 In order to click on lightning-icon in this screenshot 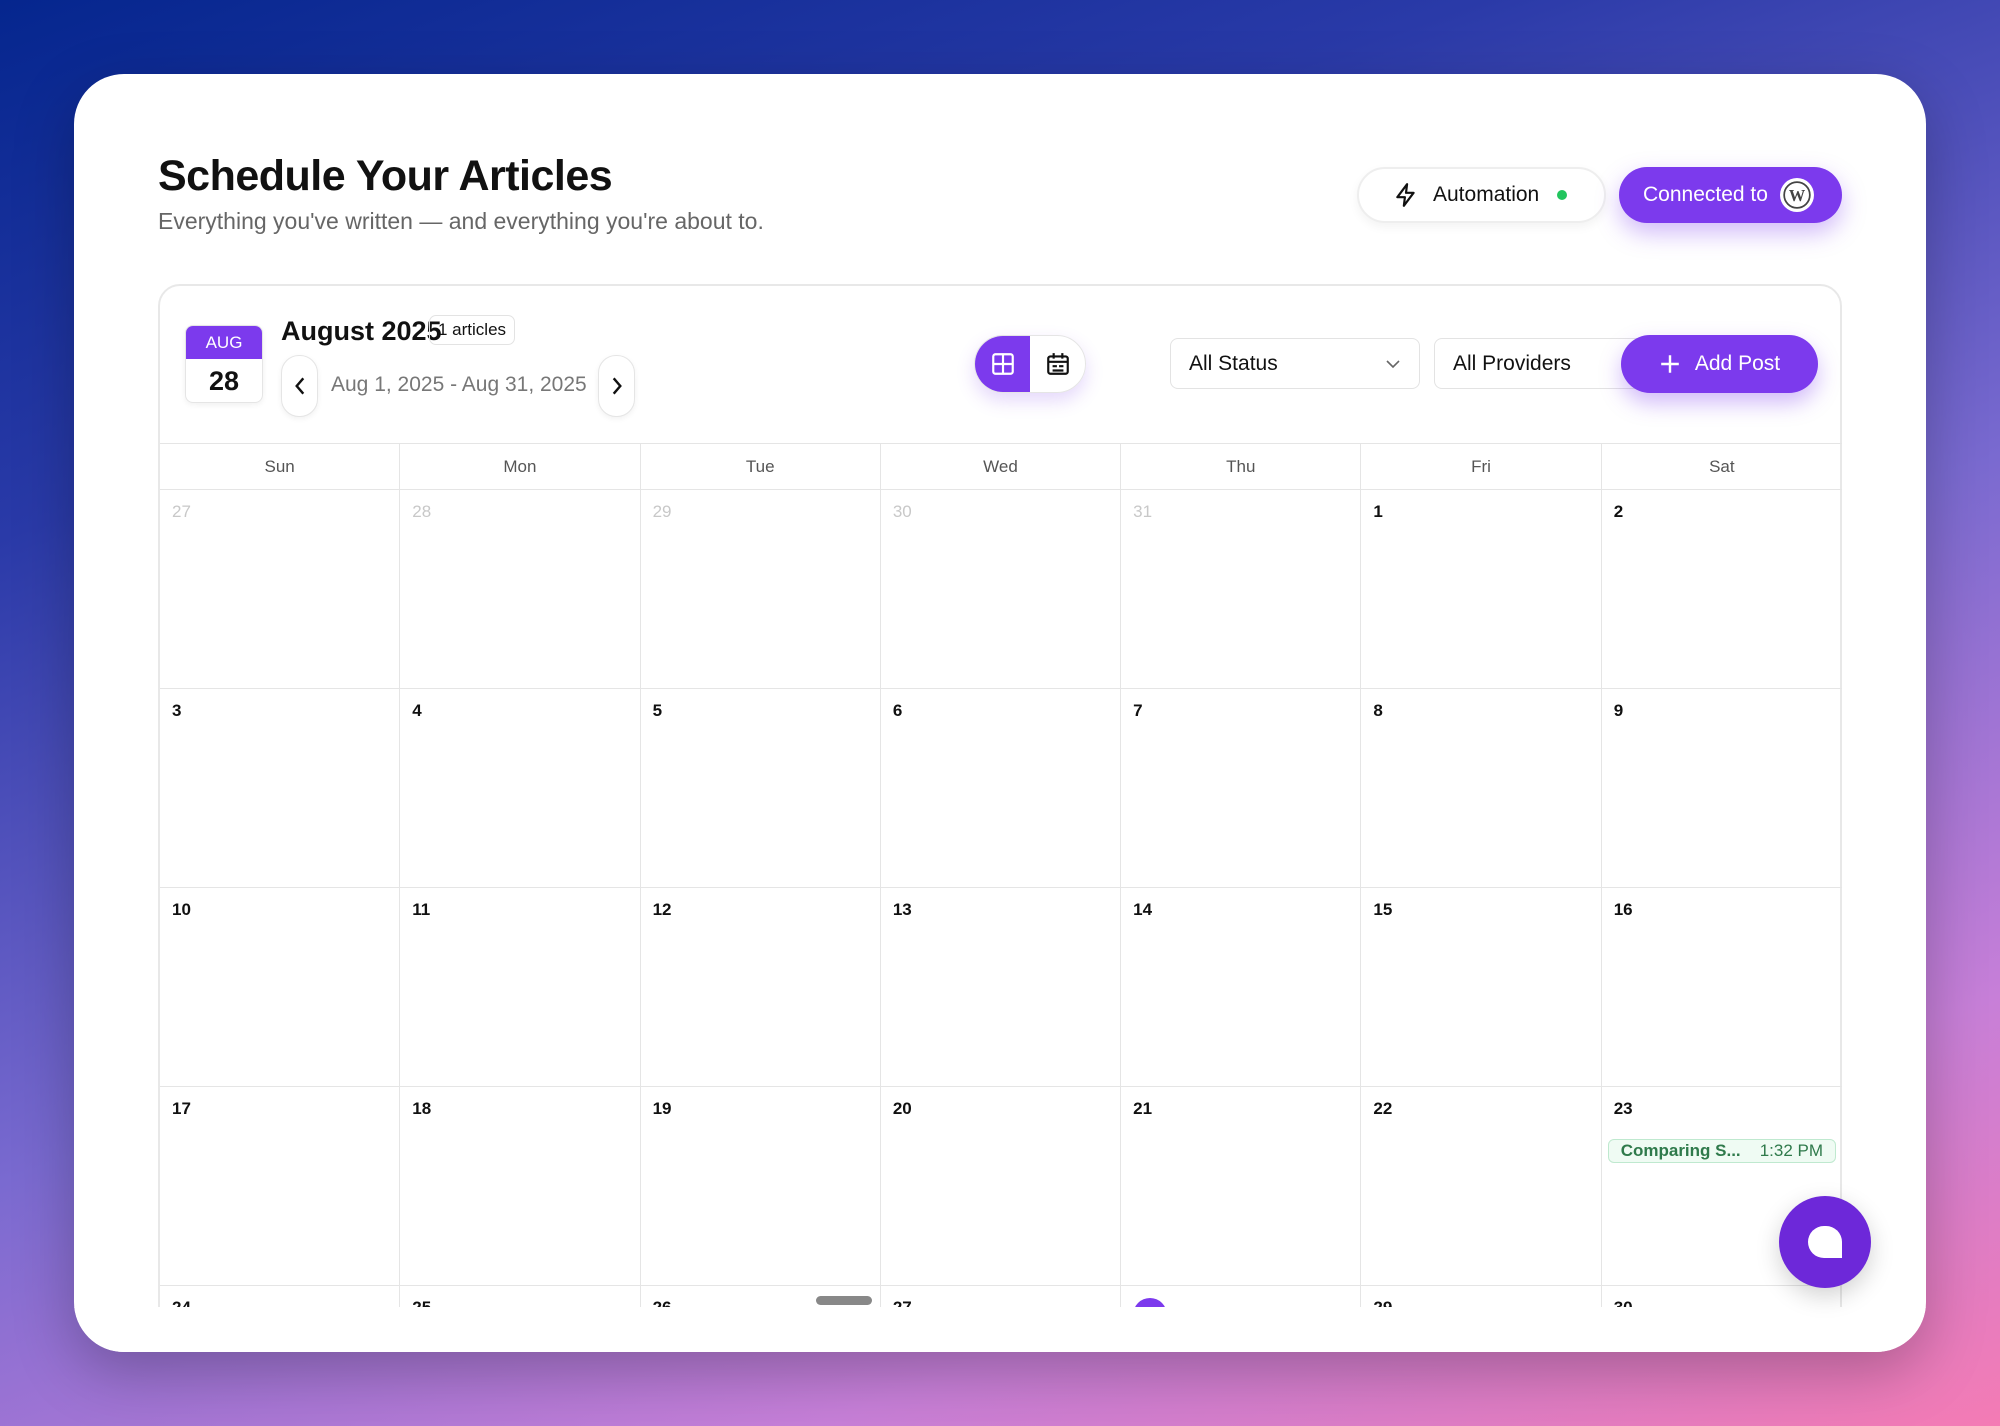, I will do `click(1405, 195)`.